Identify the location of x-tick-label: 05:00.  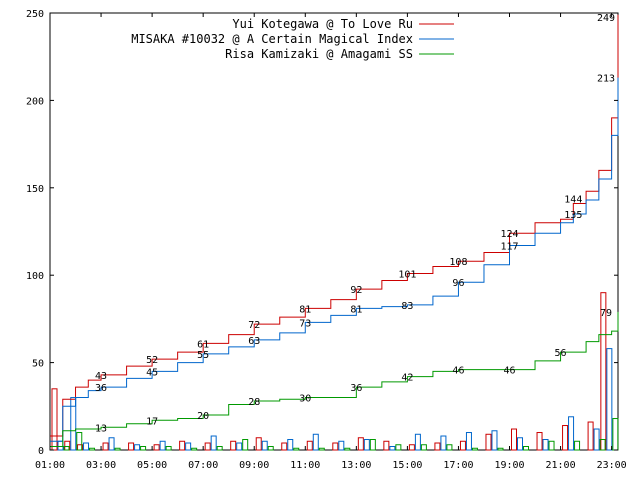
(152, 465).